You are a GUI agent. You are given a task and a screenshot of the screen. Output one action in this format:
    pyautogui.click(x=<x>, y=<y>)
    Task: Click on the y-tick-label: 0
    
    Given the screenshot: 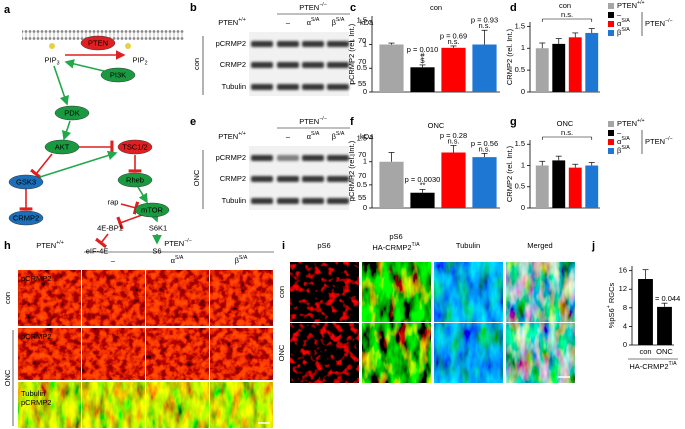 What is the action you would take?
    pyautogui.click(x=365, y=91)
    